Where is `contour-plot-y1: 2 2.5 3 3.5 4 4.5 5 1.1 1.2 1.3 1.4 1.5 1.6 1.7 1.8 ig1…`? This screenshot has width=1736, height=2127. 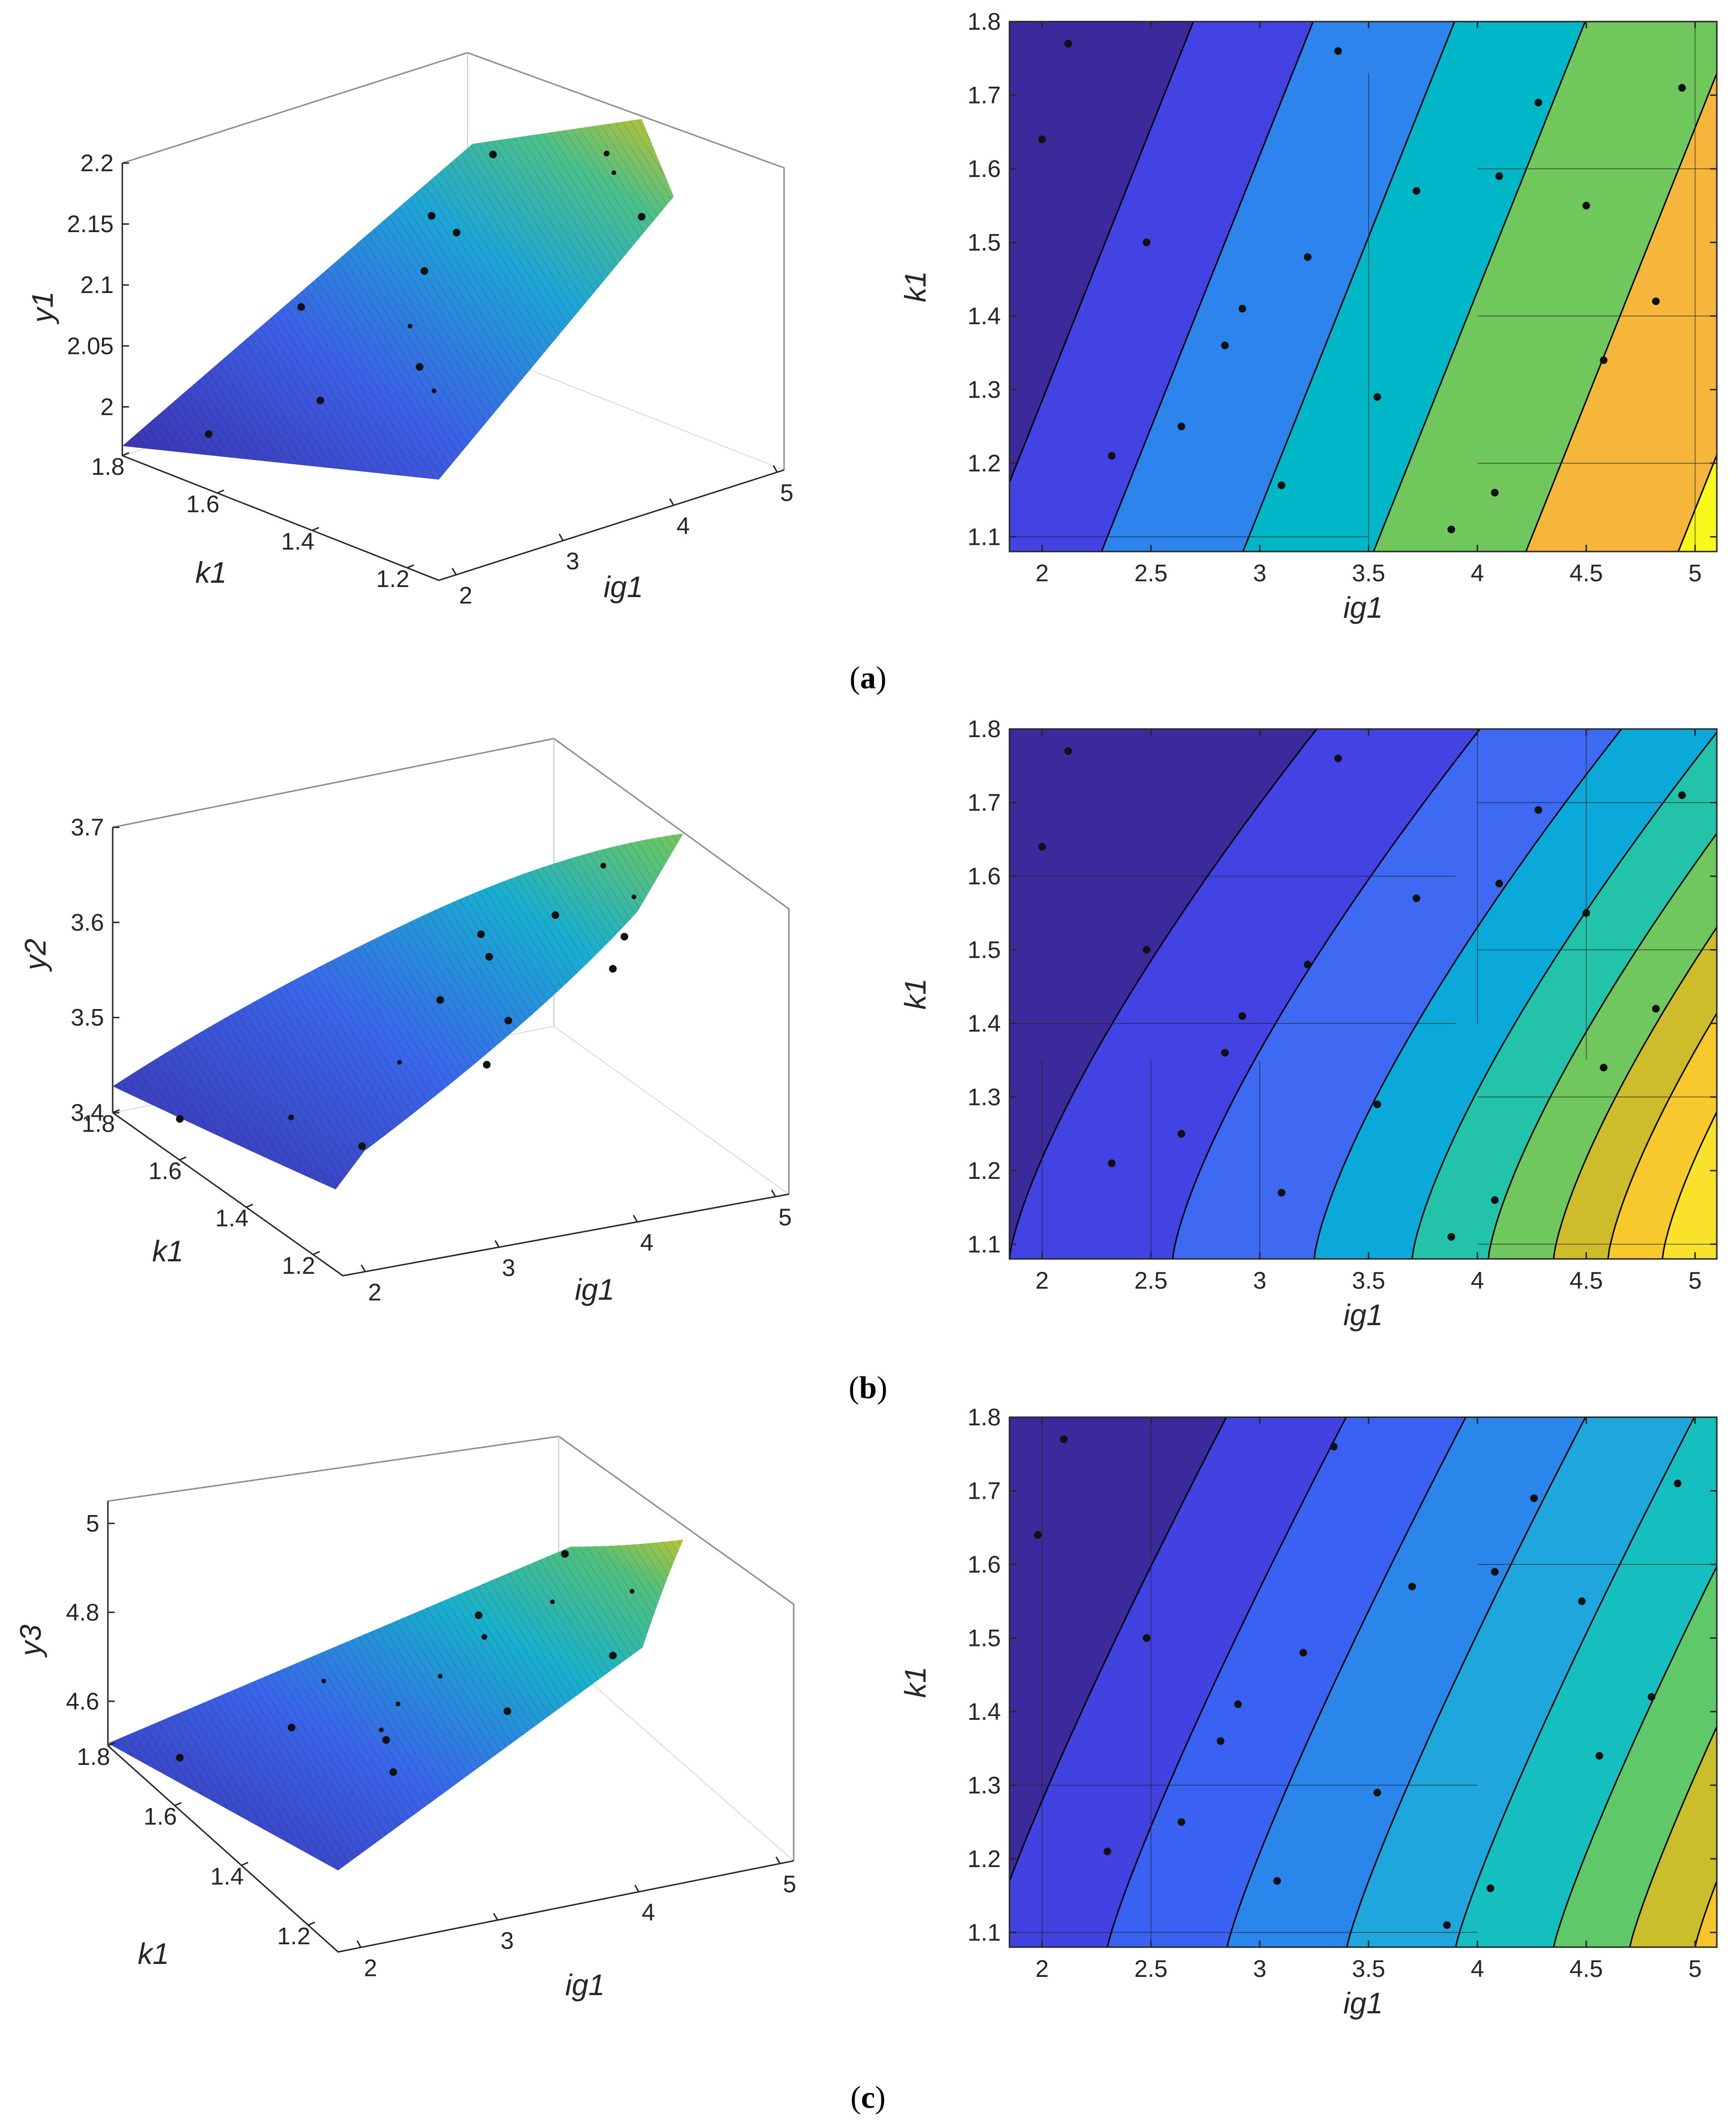 contour-plot-y1: 2 2.5 3 3.5 4 4.5 5 1.1 1.2 1.3 1.4 1.5 1.6 1.7 1.8 ig1… is located at coordinates (1308, 316).